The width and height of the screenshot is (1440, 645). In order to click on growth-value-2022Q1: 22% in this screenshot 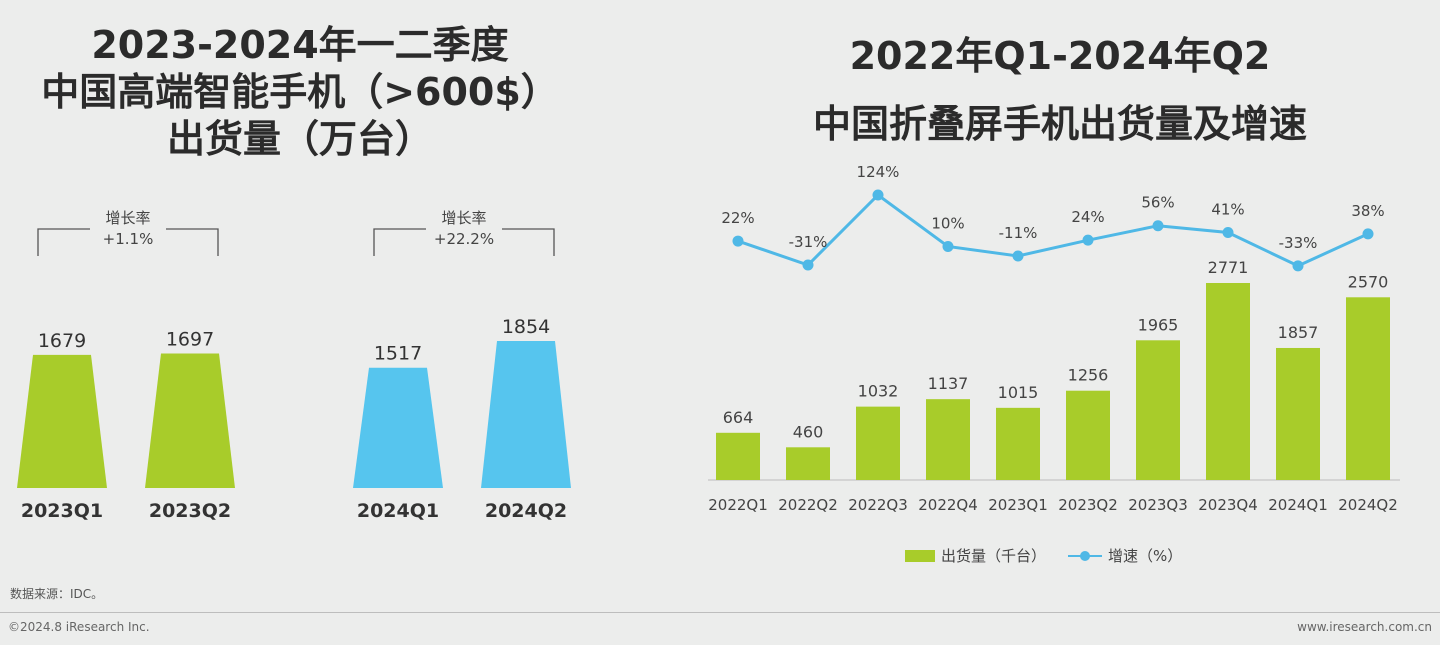, I will do `click(737, 218)`.